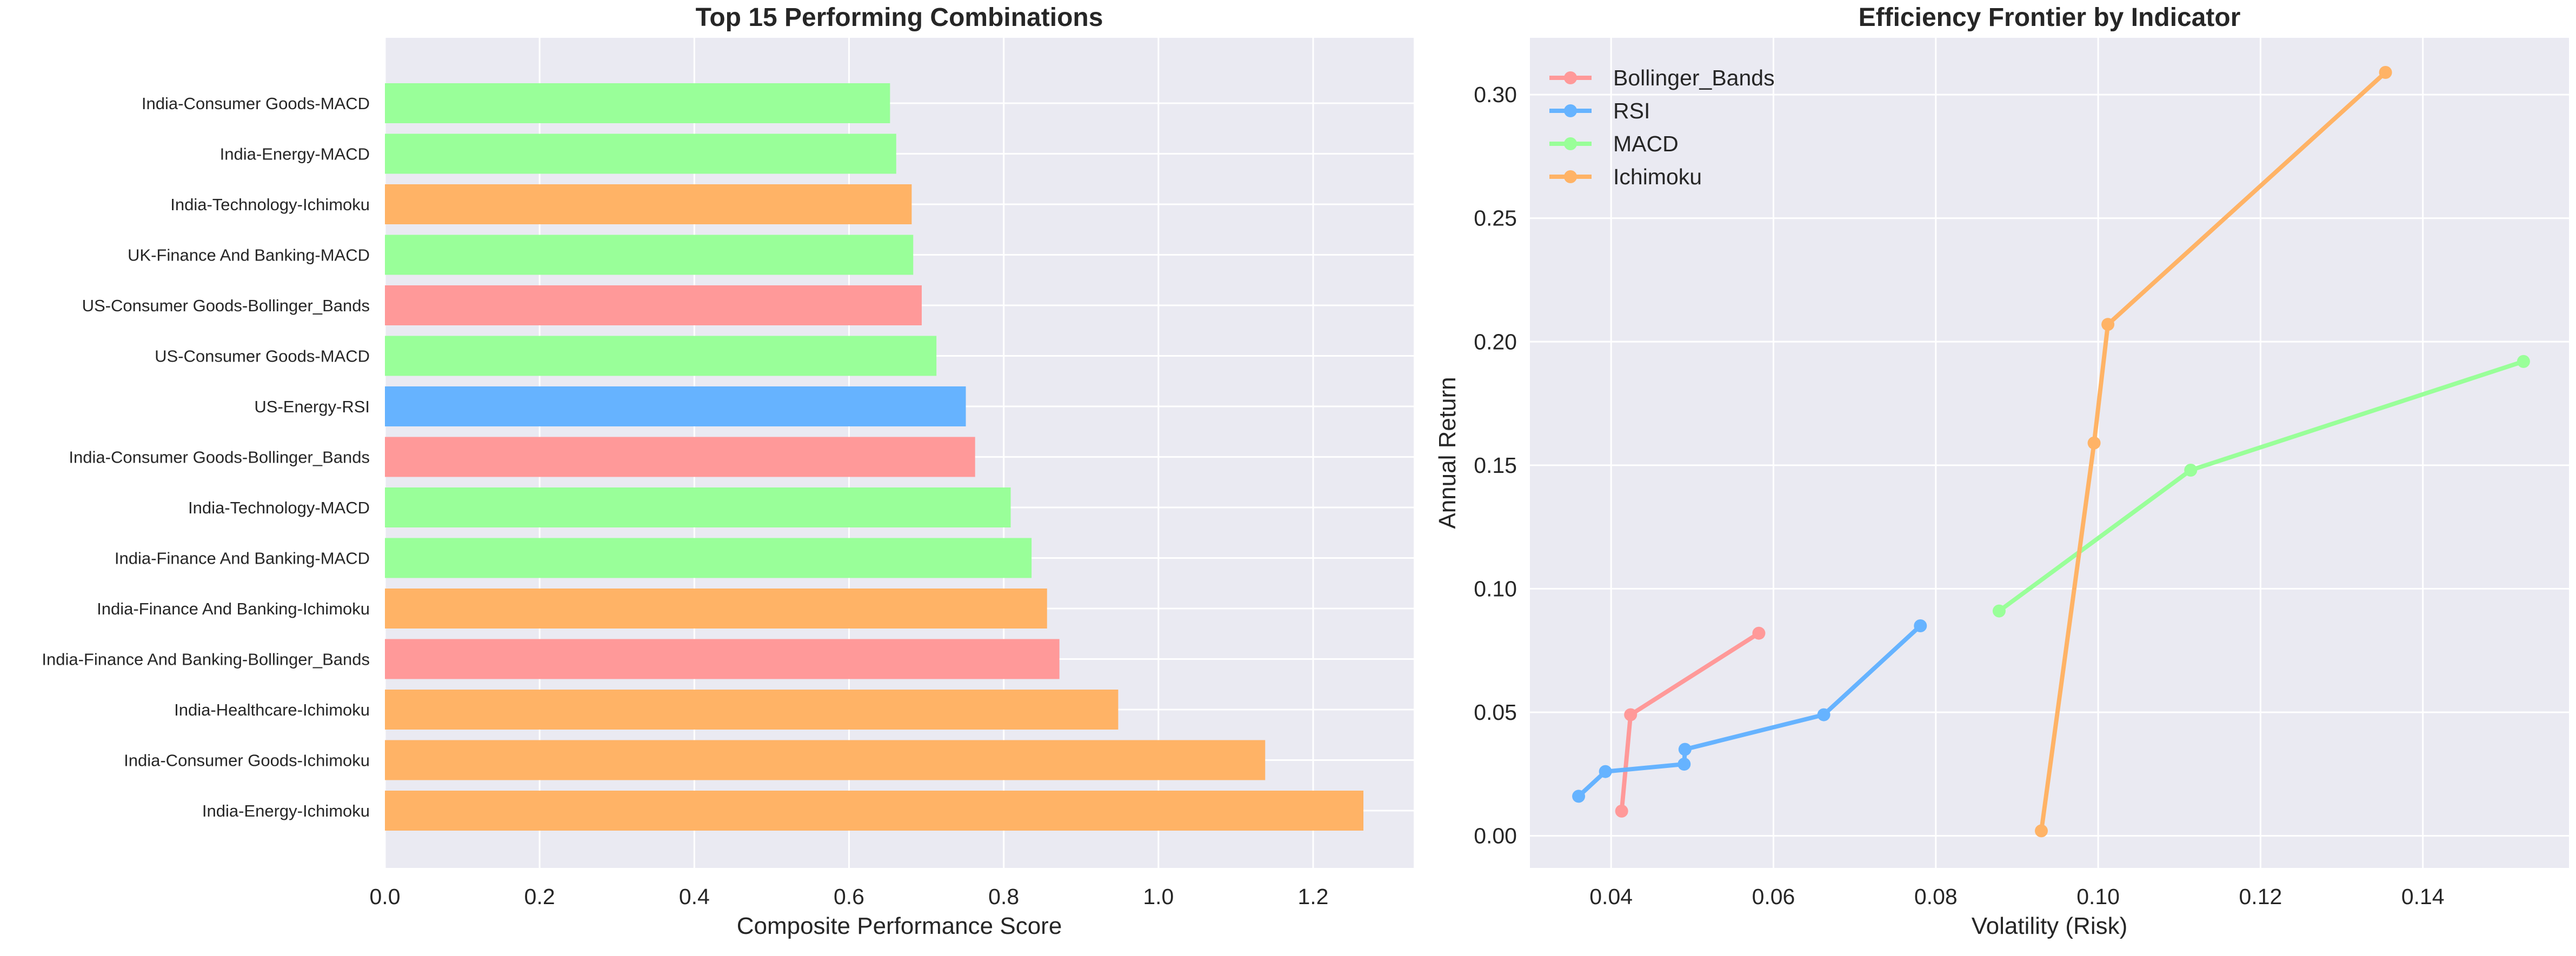  What do you see at coordinates (661, 356) in the screenshot?
I see `bar-us-consumer-goods-macd` at bounding box center [661, 356].